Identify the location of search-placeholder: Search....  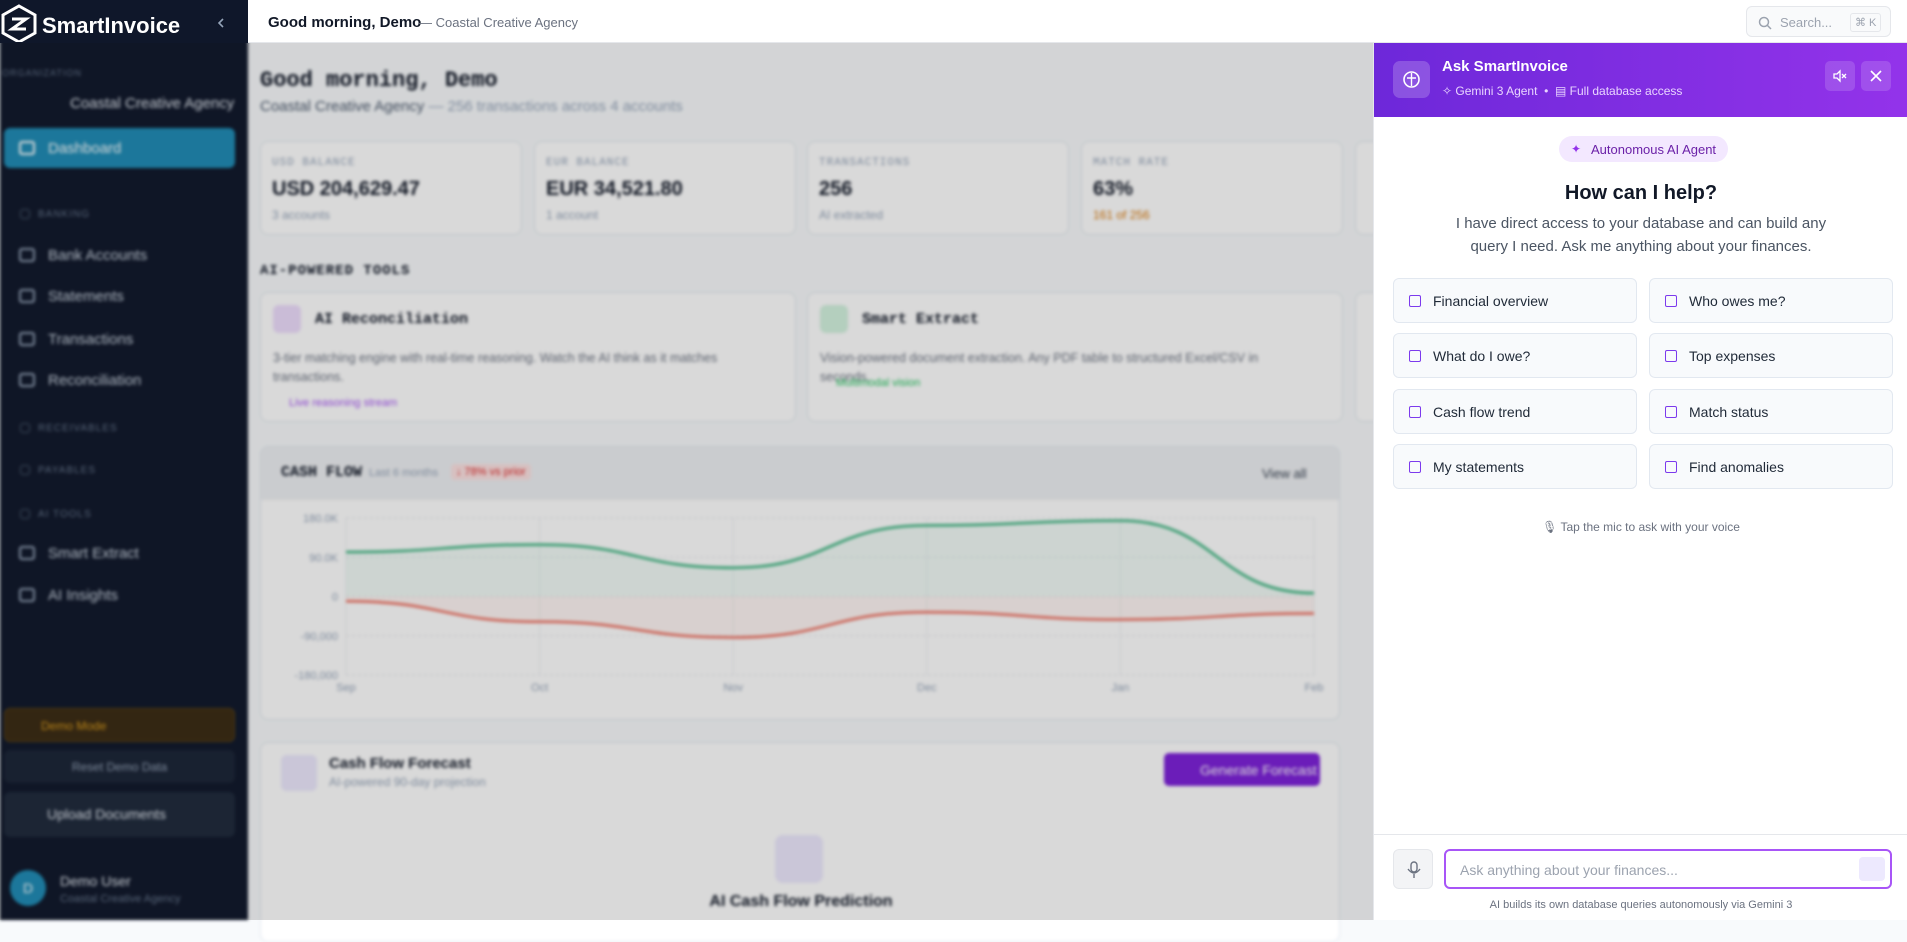
(1806, 22).